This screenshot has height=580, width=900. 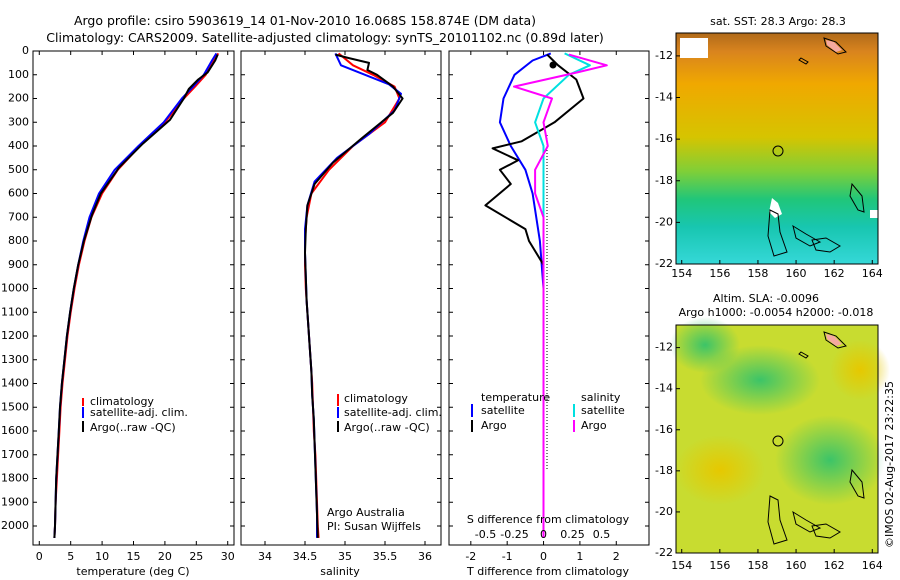 I want to click on credit-argo-australia: Argo Australia, so click(x=366, y=512).